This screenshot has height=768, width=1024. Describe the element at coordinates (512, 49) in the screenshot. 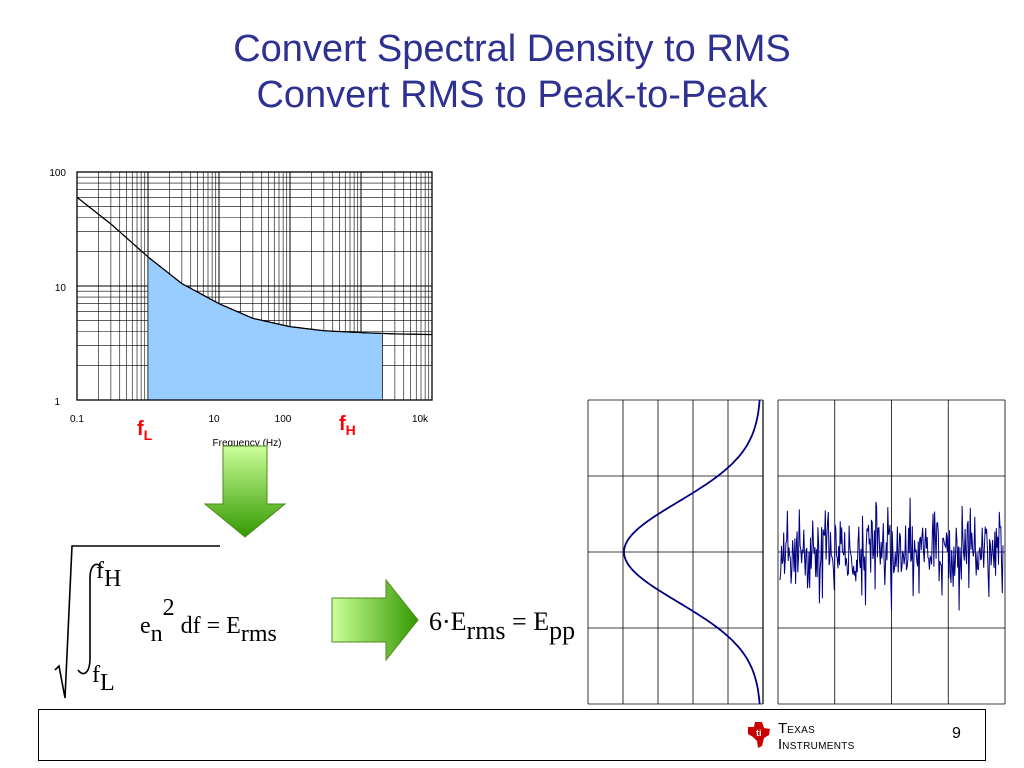

I see `title-line-1: Convert Spectral Density to RMS` at that location.